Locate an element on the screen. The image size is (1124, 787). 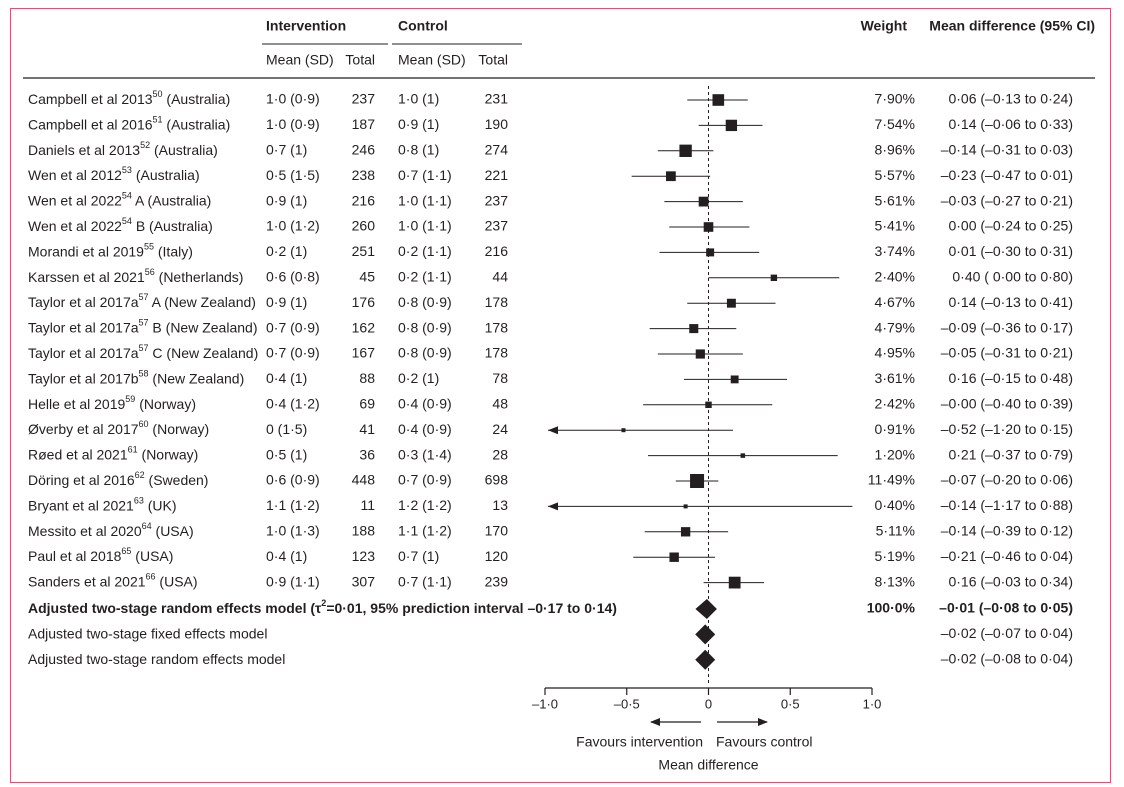
study-ci-text: –0·14 (–0·39 to 0·12) is located at coordinates (1007, 531).